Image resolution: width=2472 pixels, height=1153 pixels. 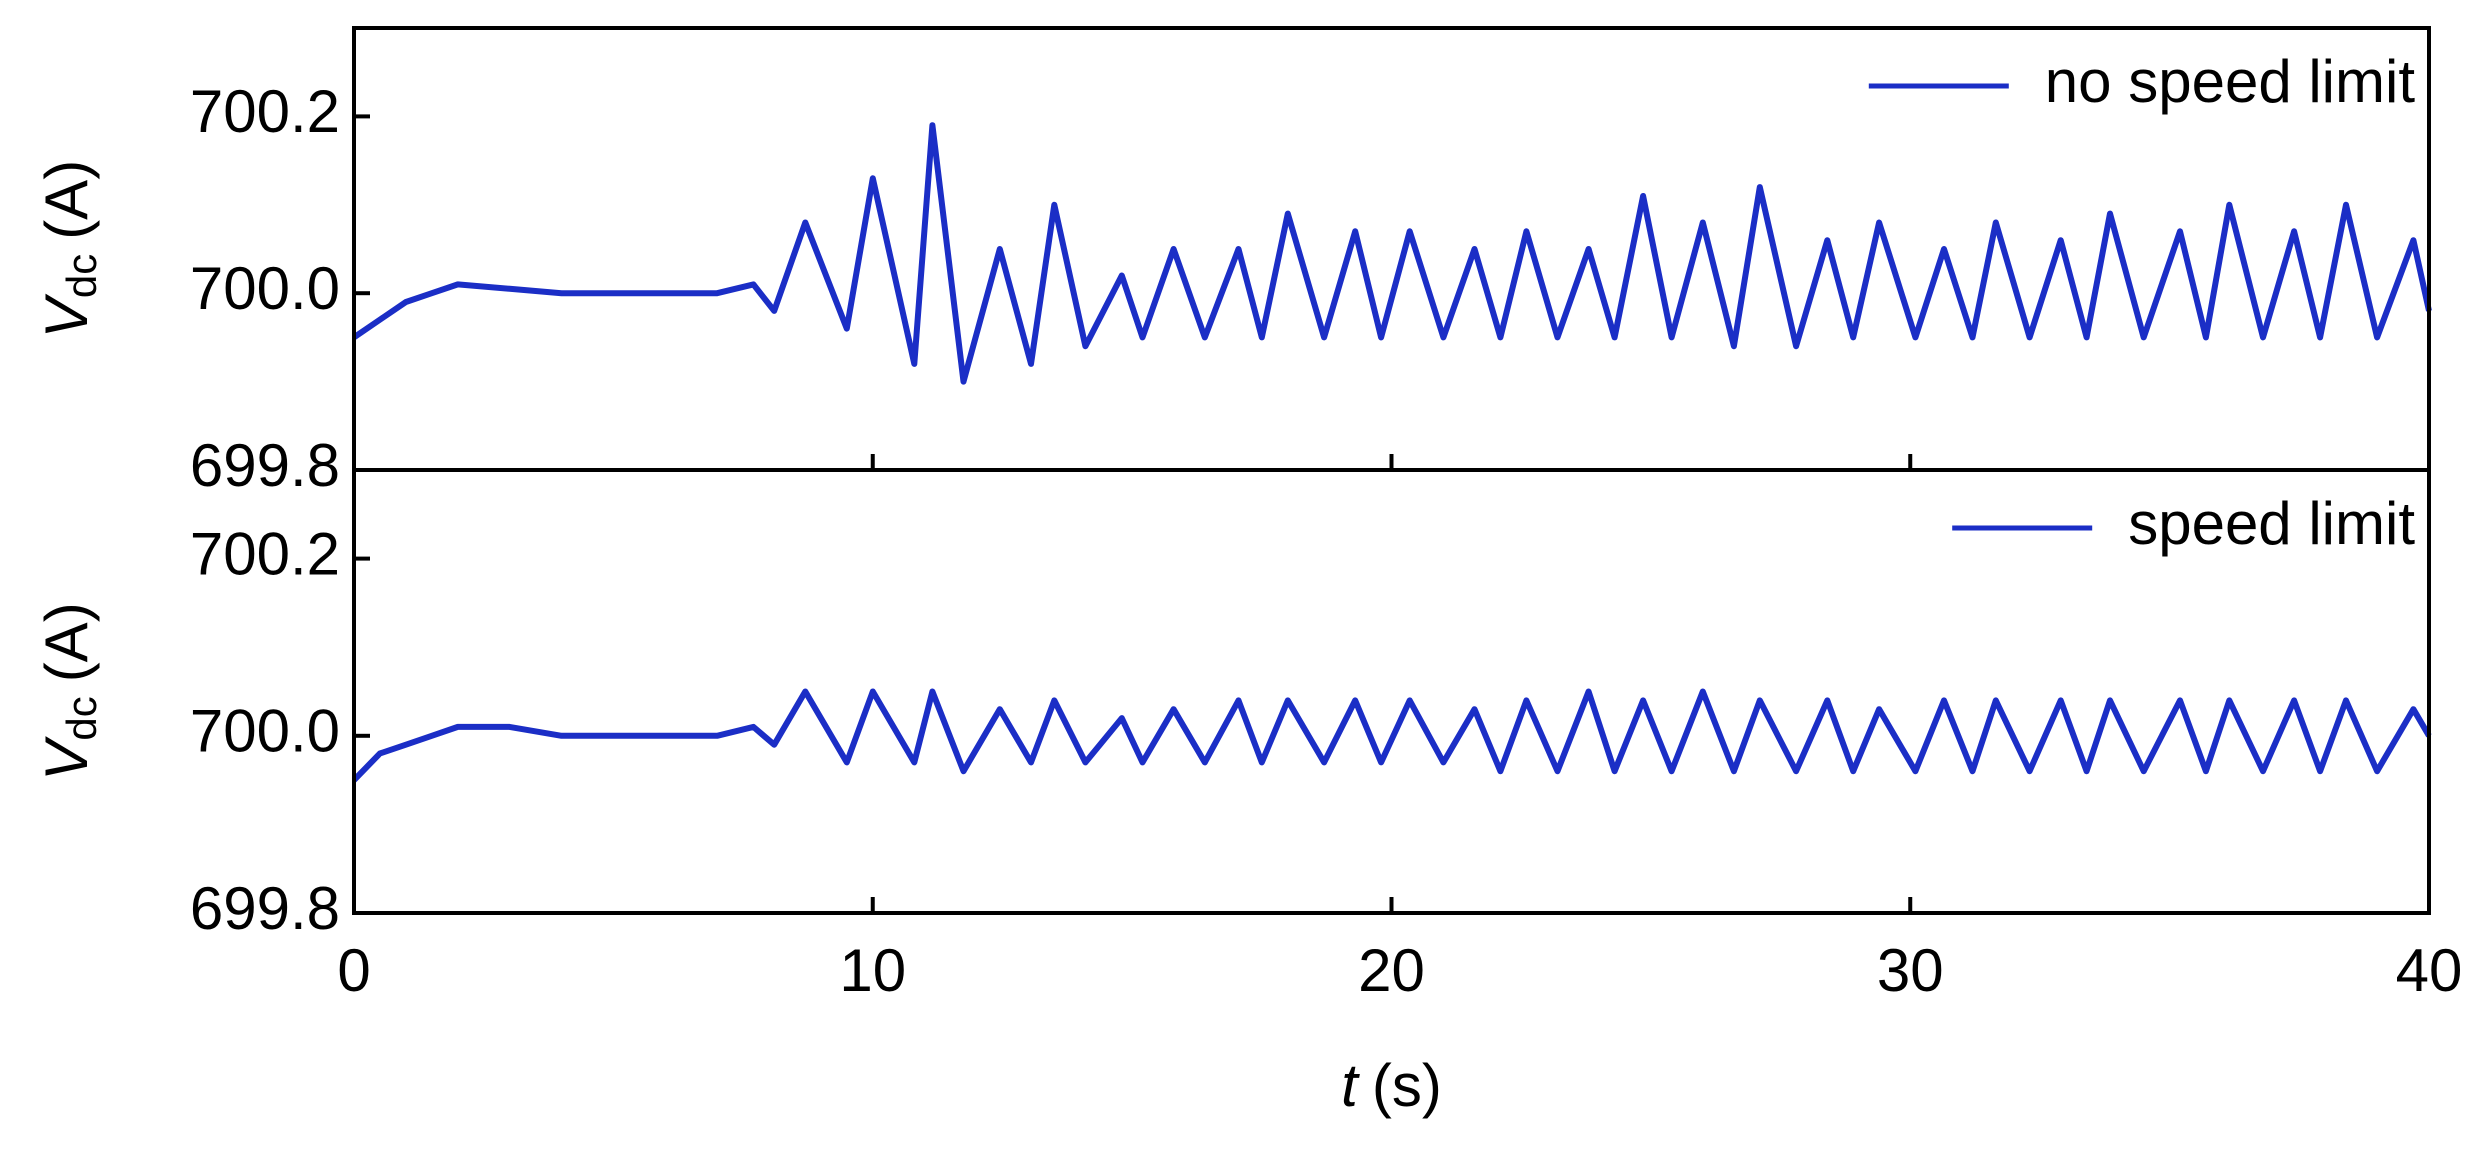 I want to click on legend-label: no speed limit, so click(x=2230, y=81).